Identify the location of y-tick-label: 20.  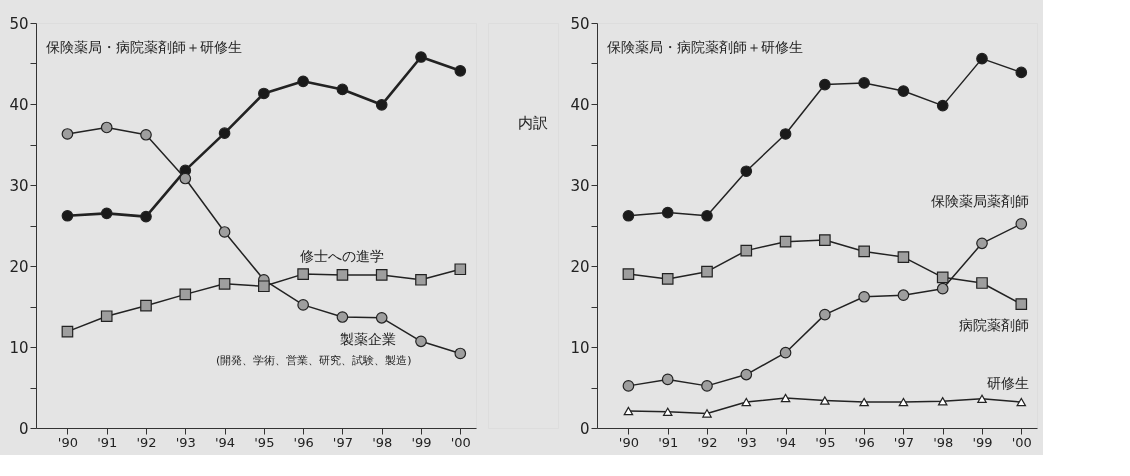
(19, 266).